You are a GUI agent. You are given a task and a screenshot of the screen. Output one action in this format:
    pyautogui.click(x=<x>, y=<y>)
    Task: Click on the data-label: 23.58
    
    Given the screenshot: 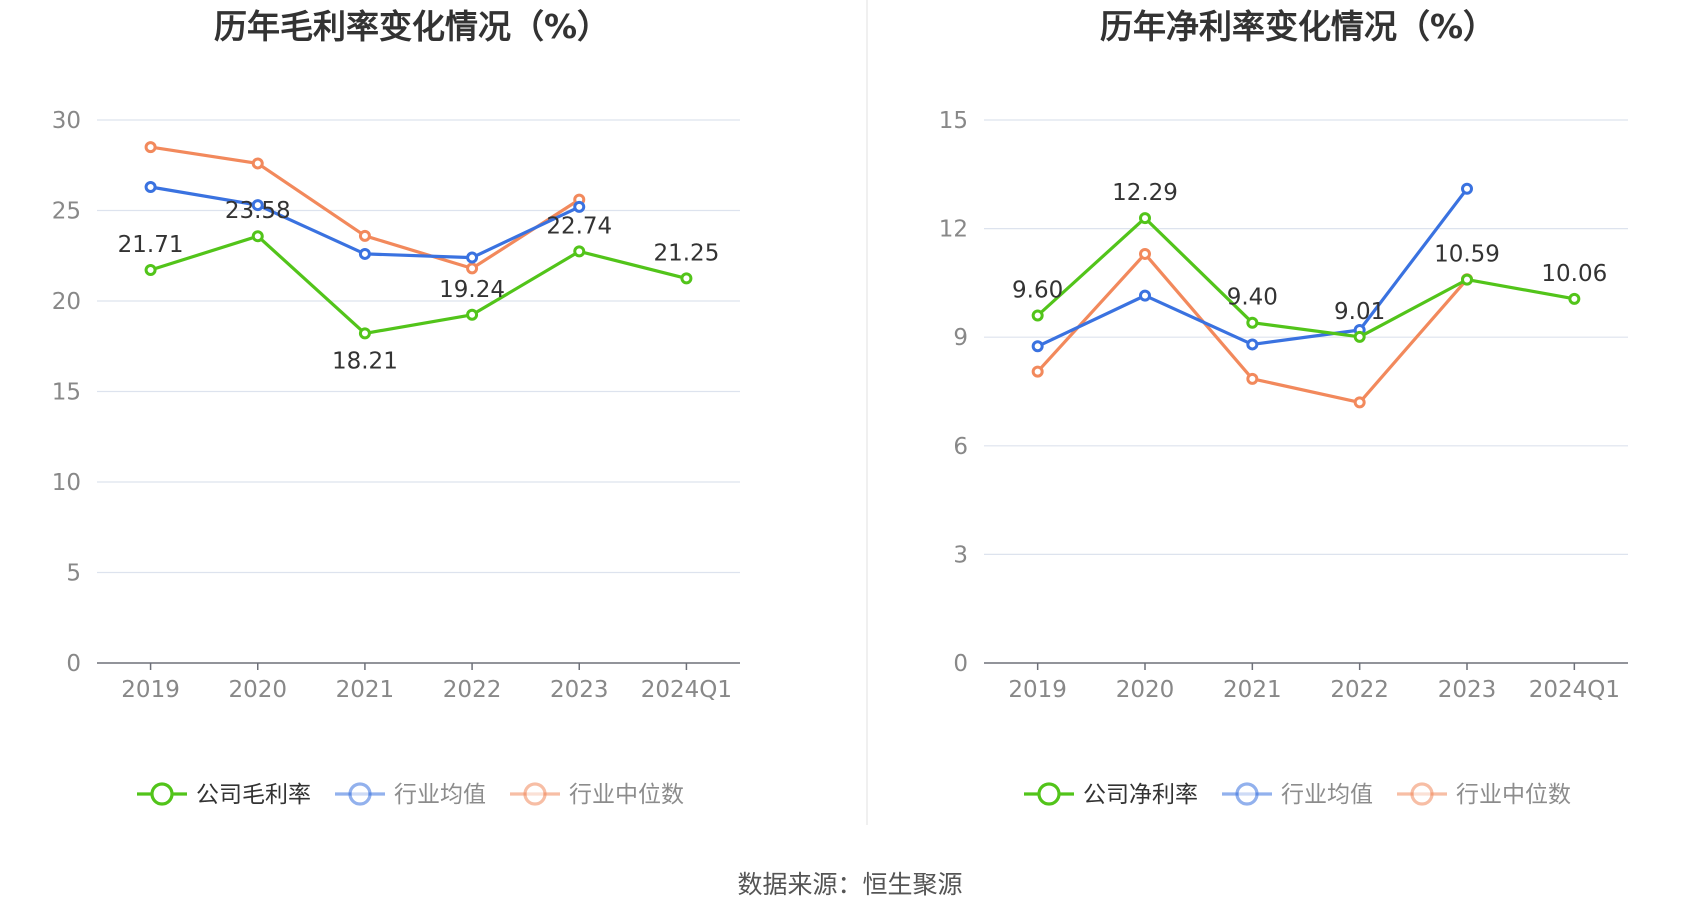 What is the action you would take?
    pyautogui.click(x=258, y=211)
    